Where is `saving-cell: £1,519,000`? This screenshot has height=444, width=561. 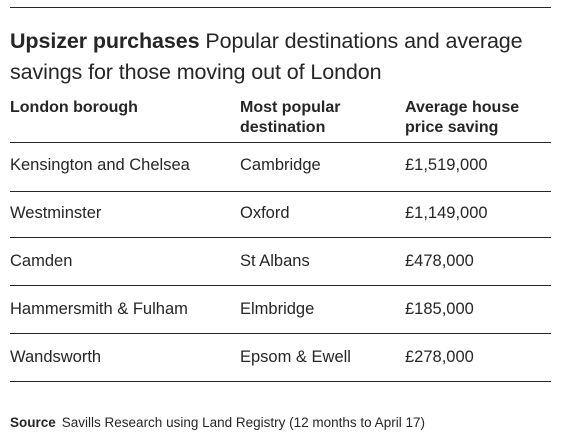
saving-cell: £1,519,000 is located at coordinates (446, 165).